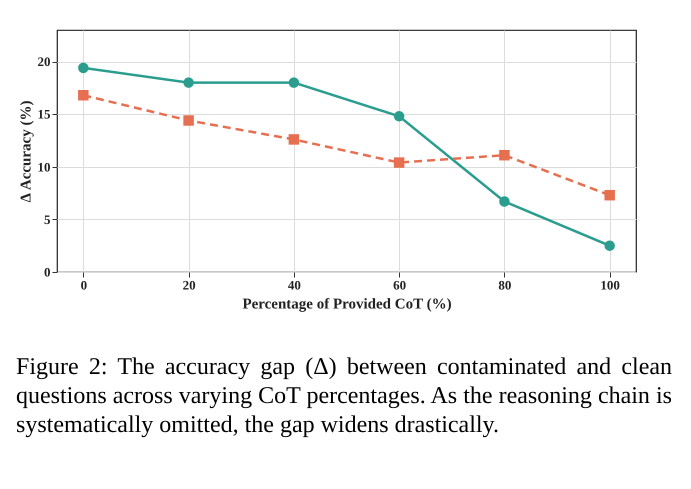  Describe the element at coordinates (44, 62) in the screenshot. I see `y-tick-label: 20` at that location.